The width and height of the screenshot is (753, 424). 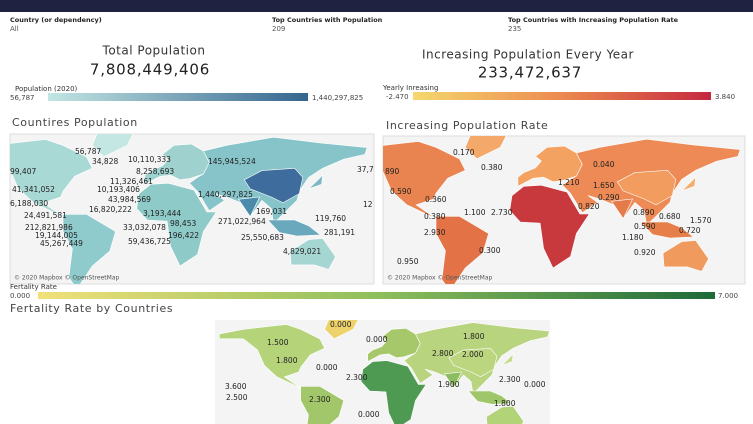 I want to click on map-label: 0.040, so click(x=604, y=164).